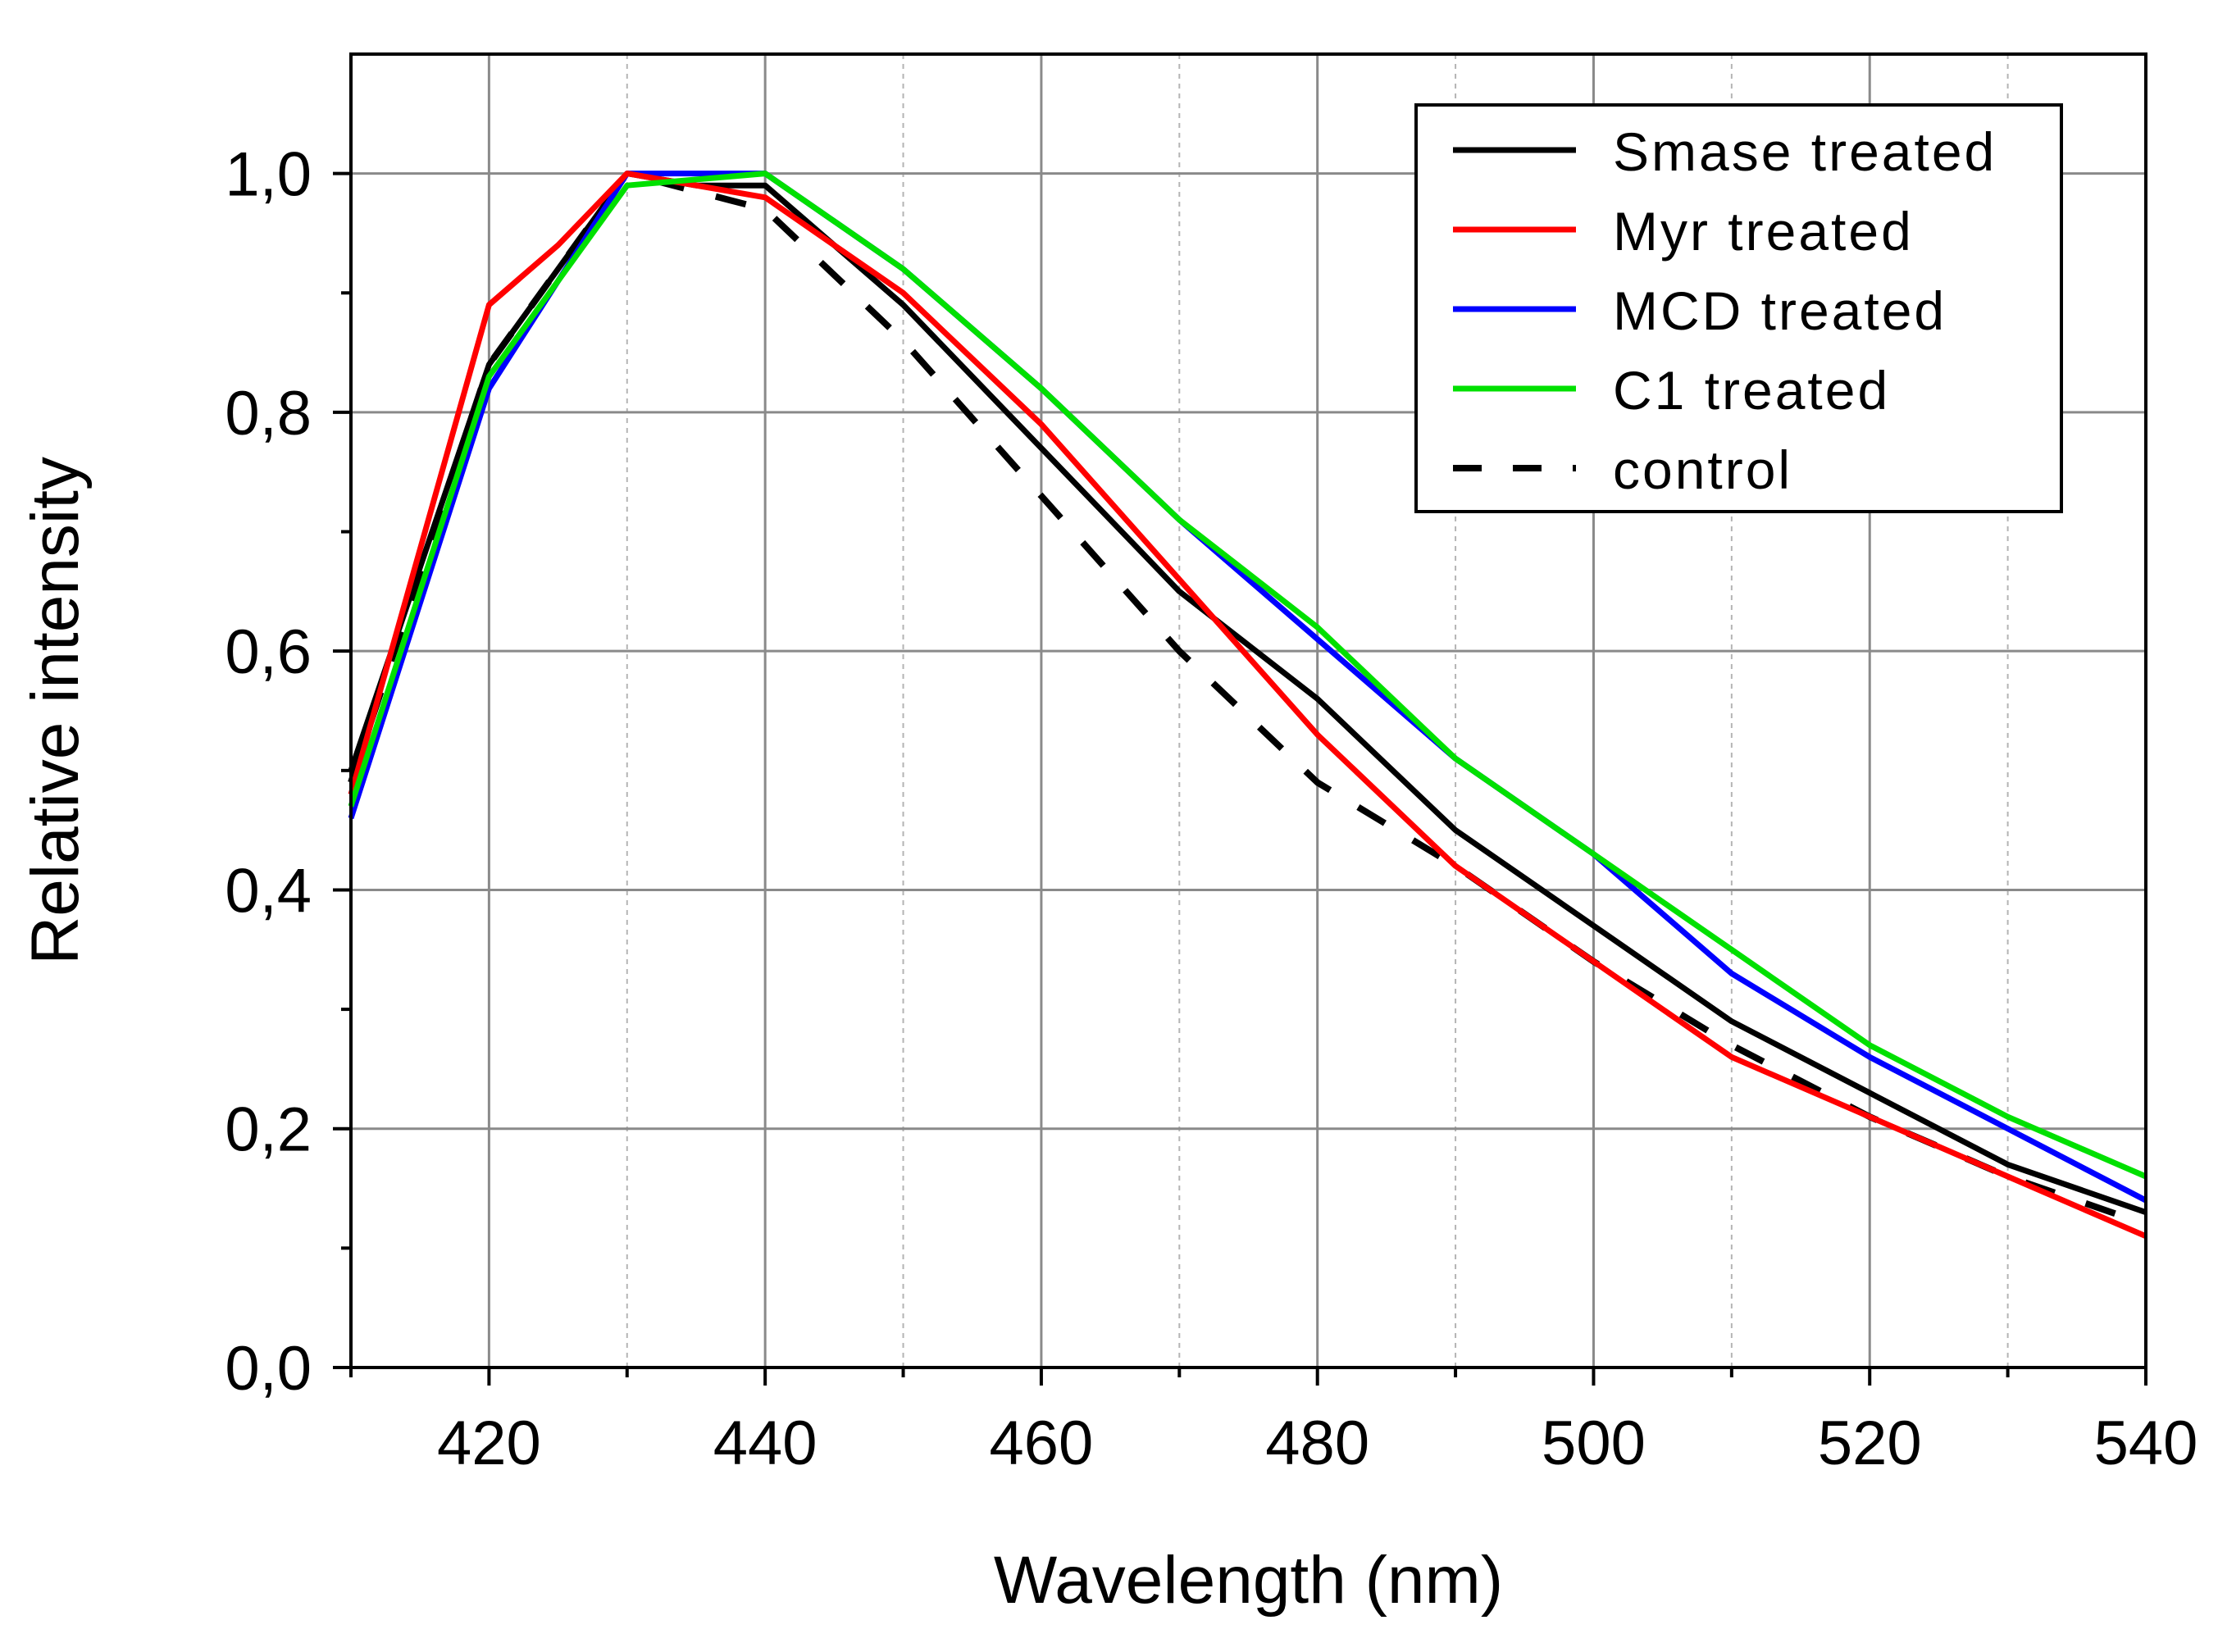 Image resolution: width=2218 pixels, height=1652 pixels. I want to click on y-tick-label: 0,4, so click(268, 891).